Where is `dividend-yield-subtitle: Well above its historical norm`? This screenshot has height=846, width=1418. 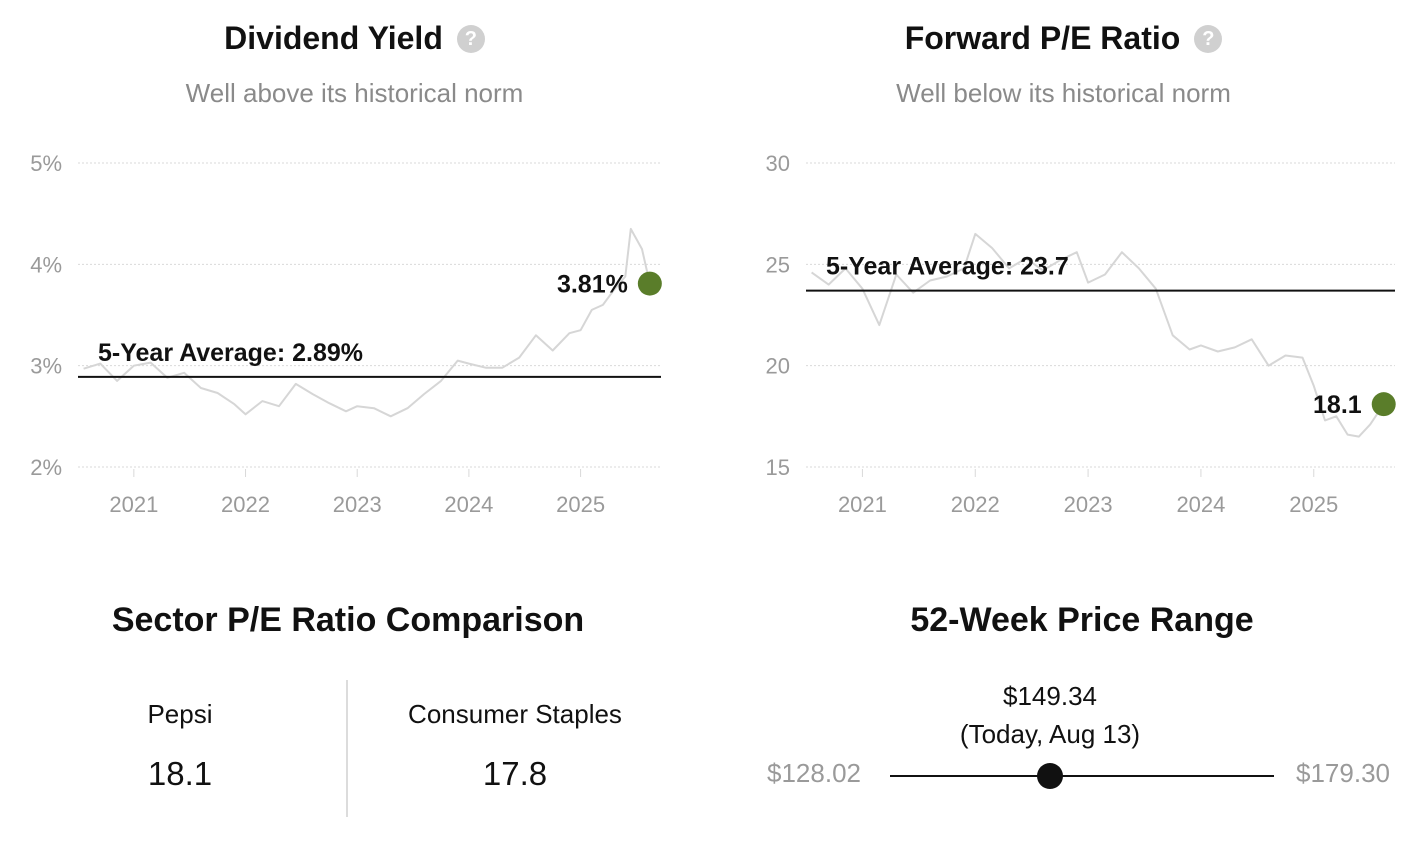
dividend-yield-subtitle: Well above its historical norm is located at coordinates (354, 93).